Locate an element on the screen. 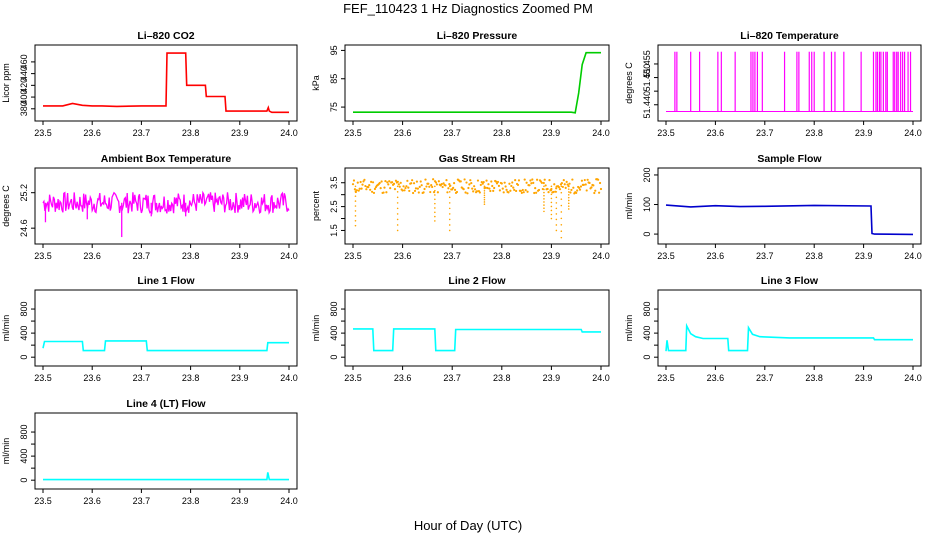  x-axis-label: Hour of Day (UTC) is located at coordinates (468, 525).